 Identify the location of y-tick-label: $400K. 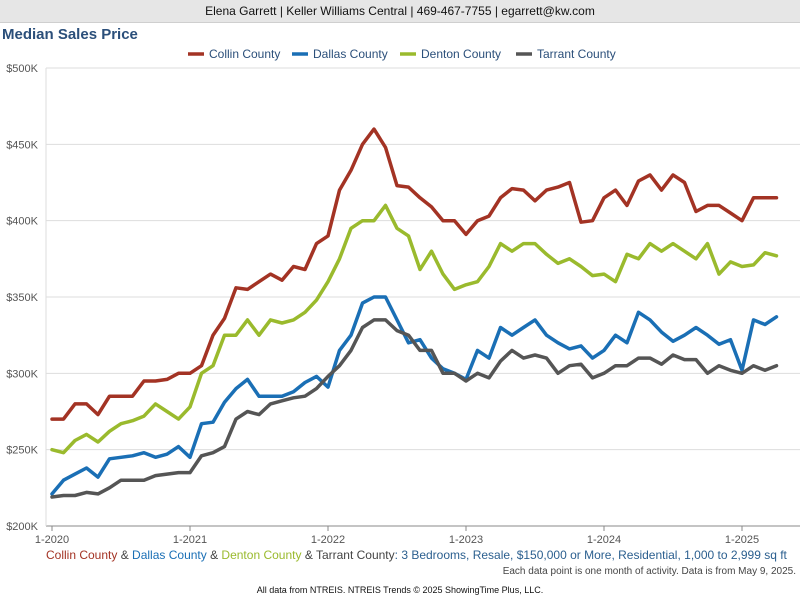
(22, 222).